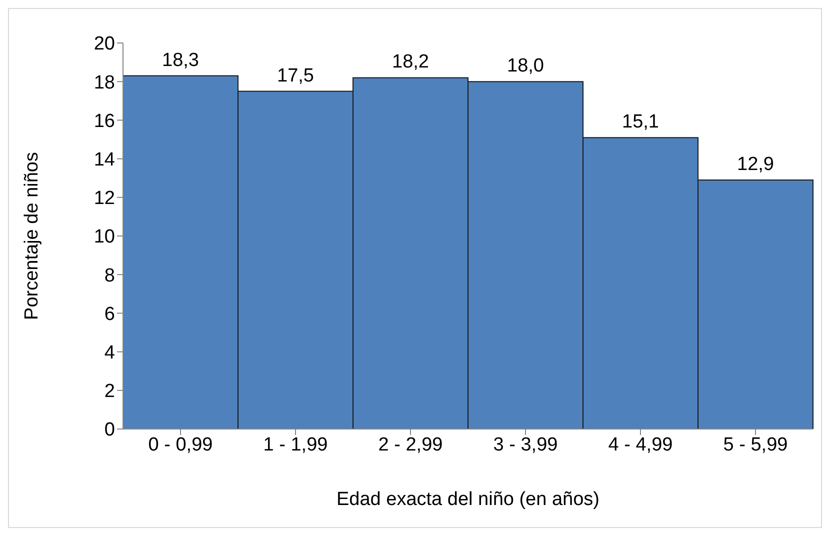 The width and height of the screenshot is (829, 534). I want to click on data-label: 18,0, so click(525, 66).